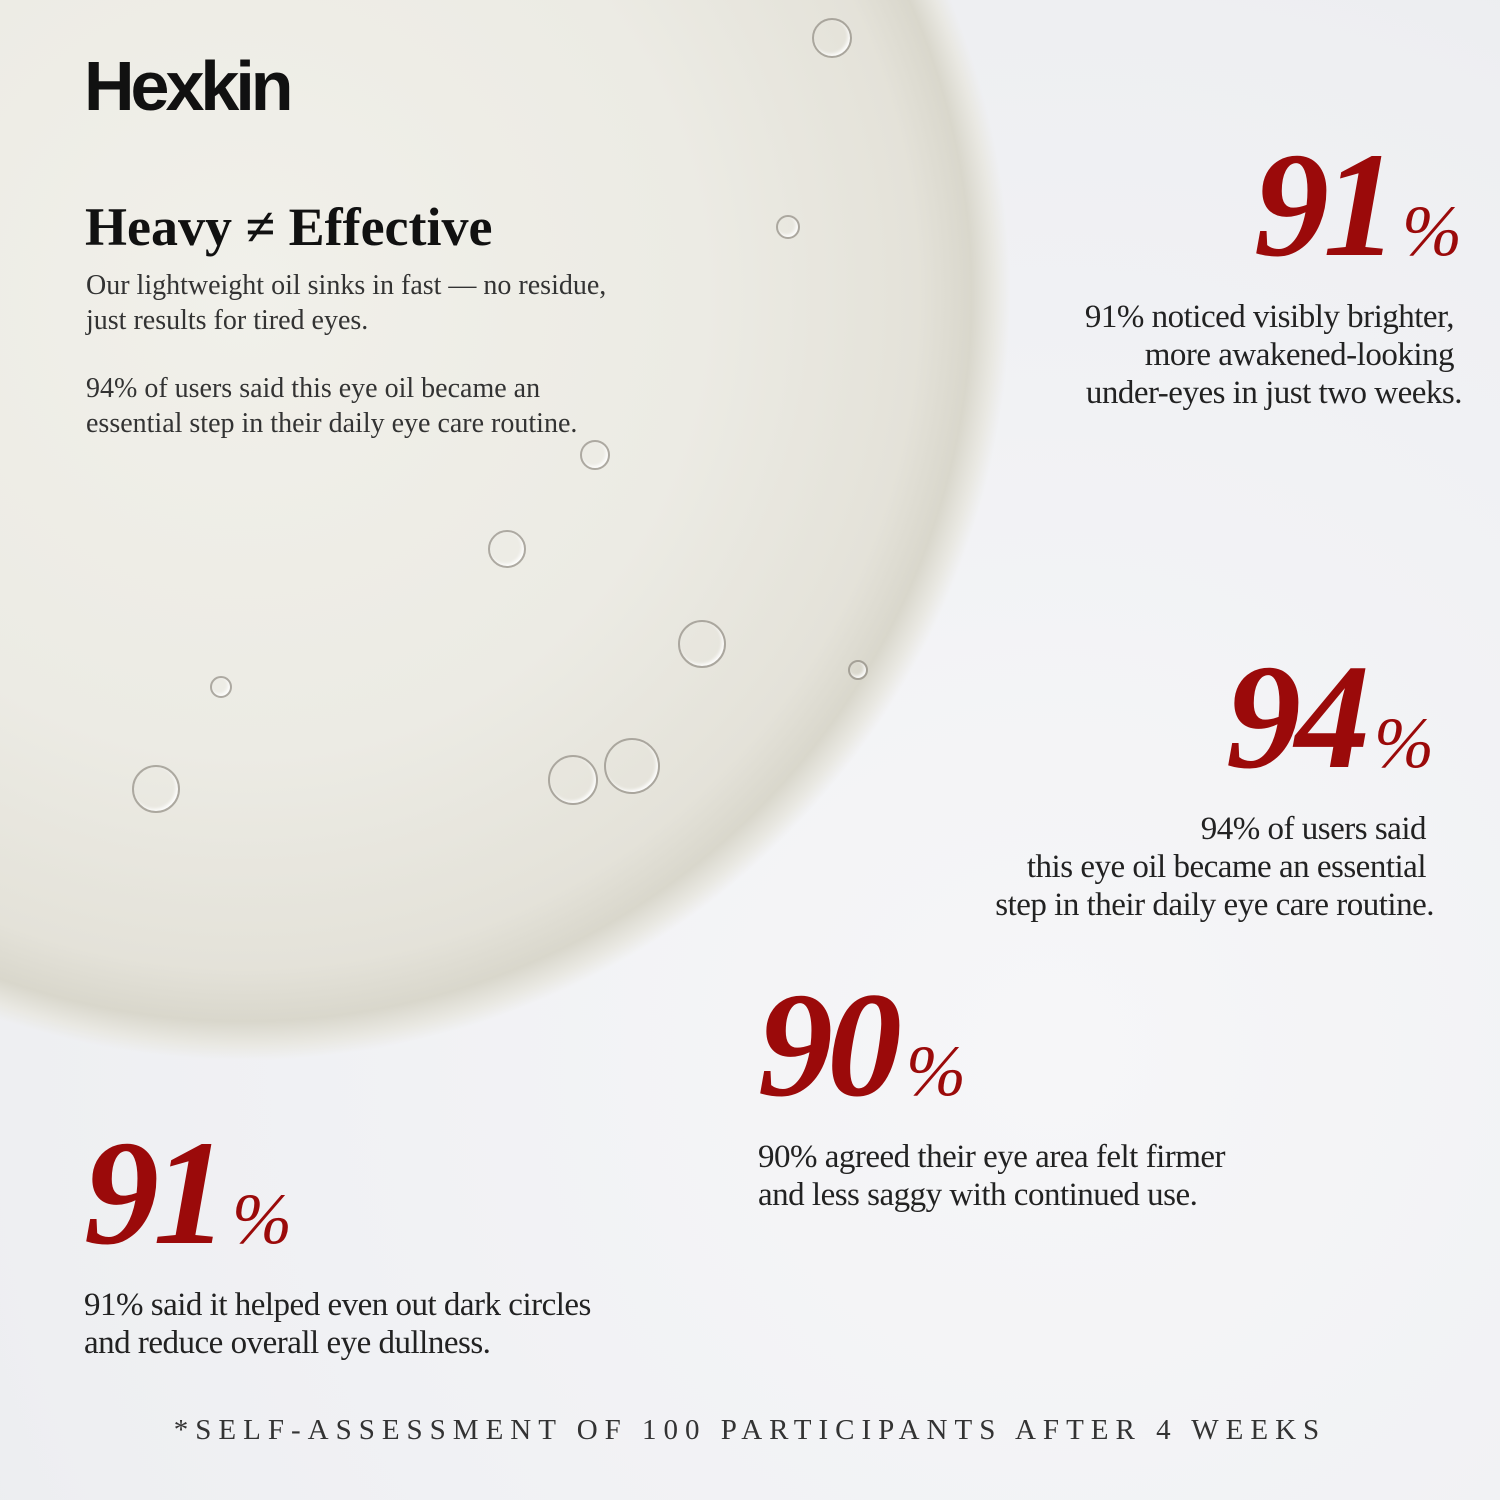 The width and height of the screenshot is (1500, 1500). I want to click on stat-value: 90%, so click(991, 1045).